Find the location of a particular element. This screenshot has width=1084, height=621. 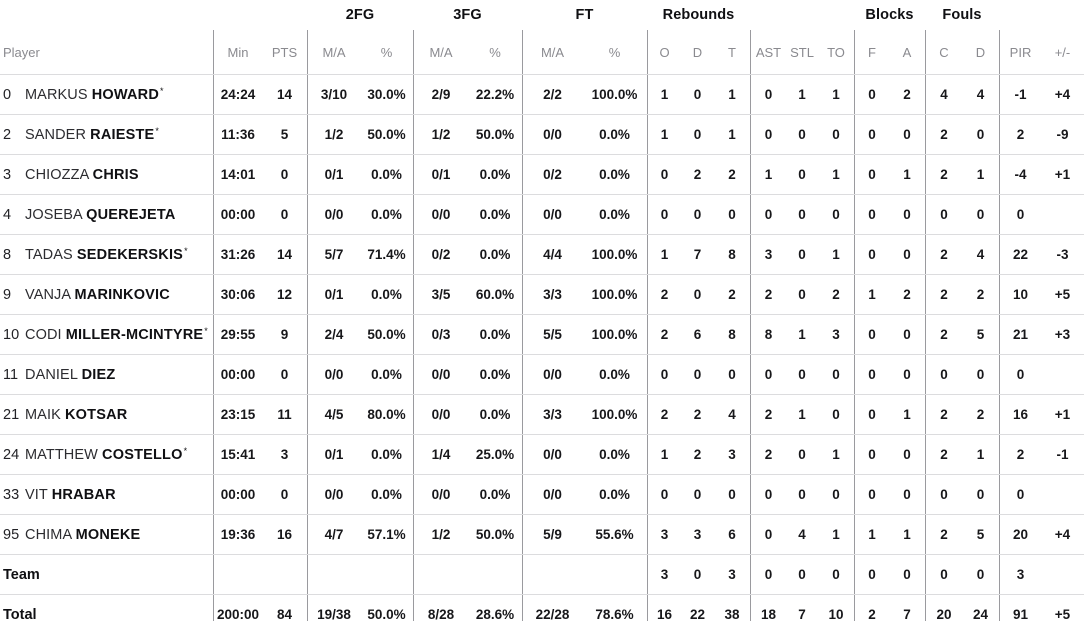

stat-min: 200:00 is located at coordinates (237, 608).